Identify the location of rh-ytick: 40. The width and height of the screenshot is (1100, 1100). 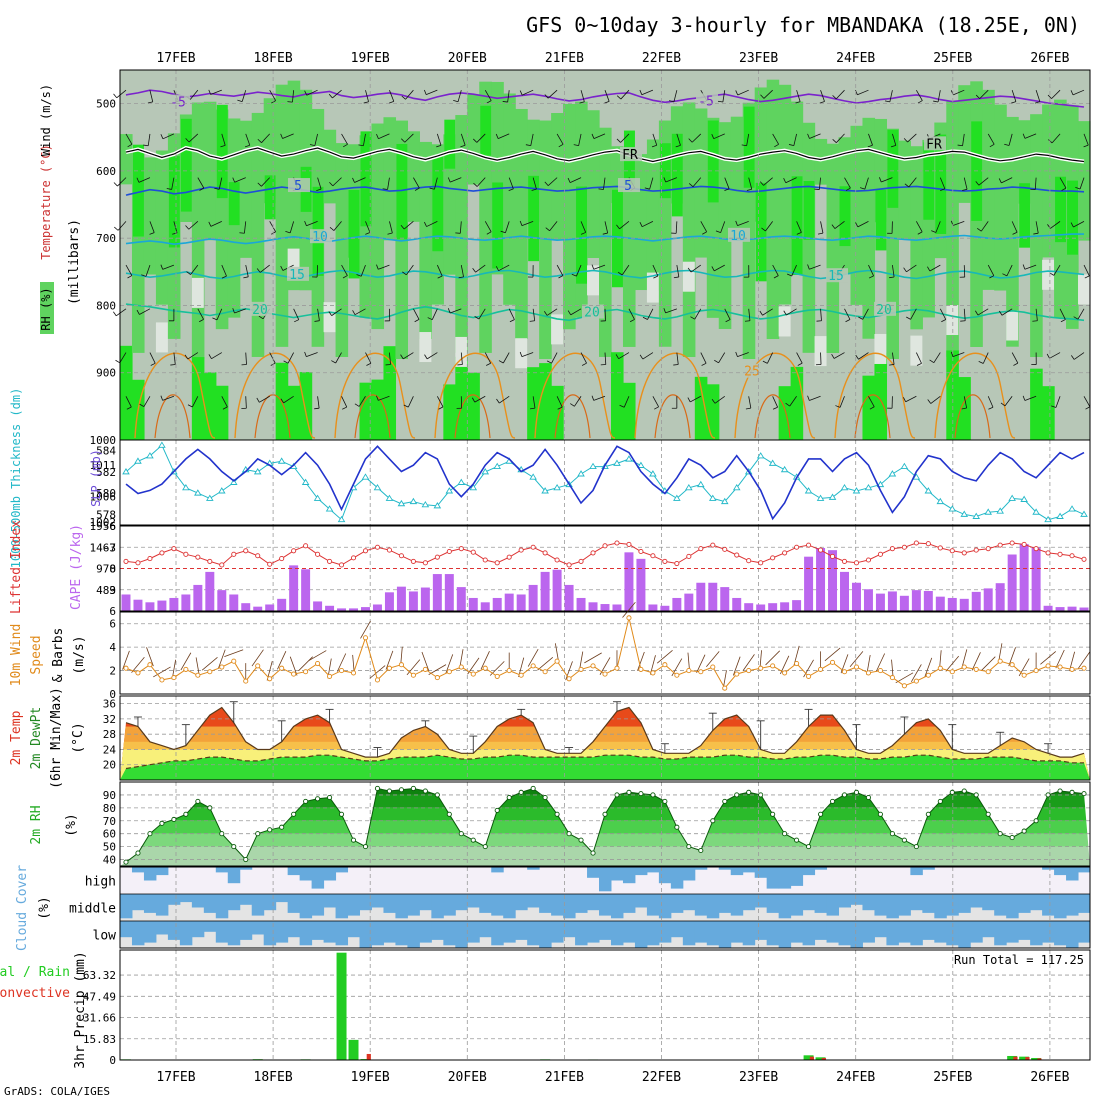
(109, 860).